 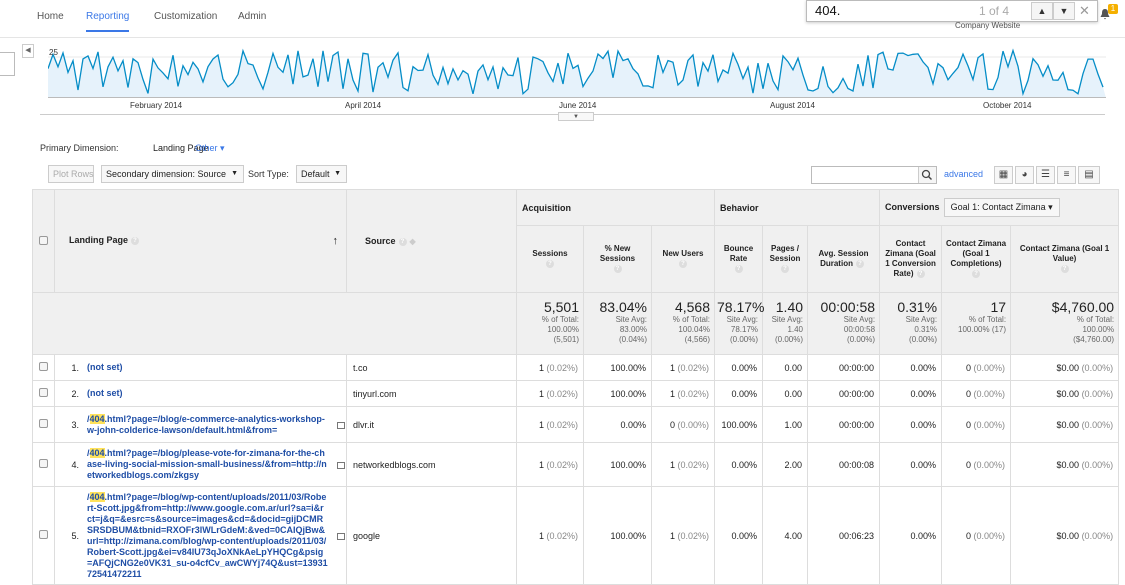 I want to click on pie-view-icon: ◕, so click(x=1024, y=175).